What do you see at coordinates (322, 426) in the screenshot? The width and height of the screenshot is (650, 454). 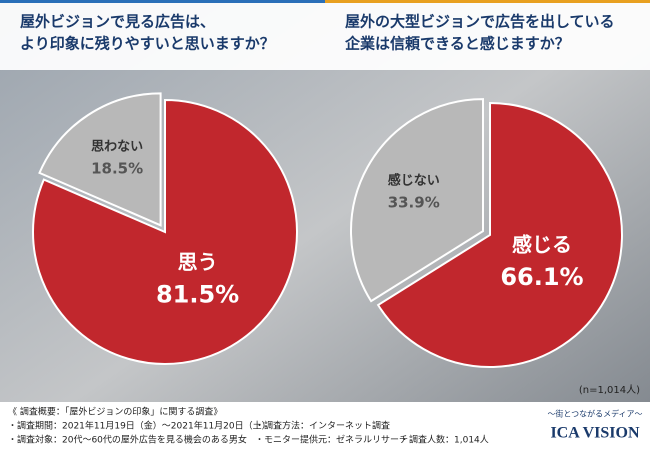 I see `note: ・調査方法：インターネット調査` at bounding box center [322, 426].